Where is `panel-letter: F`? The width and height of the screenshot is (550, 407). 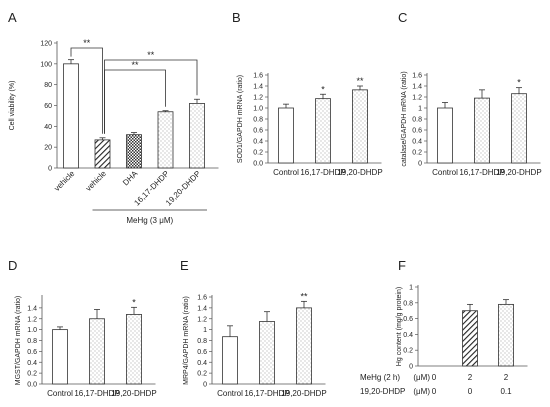 panel-letter: F is located at coordinates (402, 265).